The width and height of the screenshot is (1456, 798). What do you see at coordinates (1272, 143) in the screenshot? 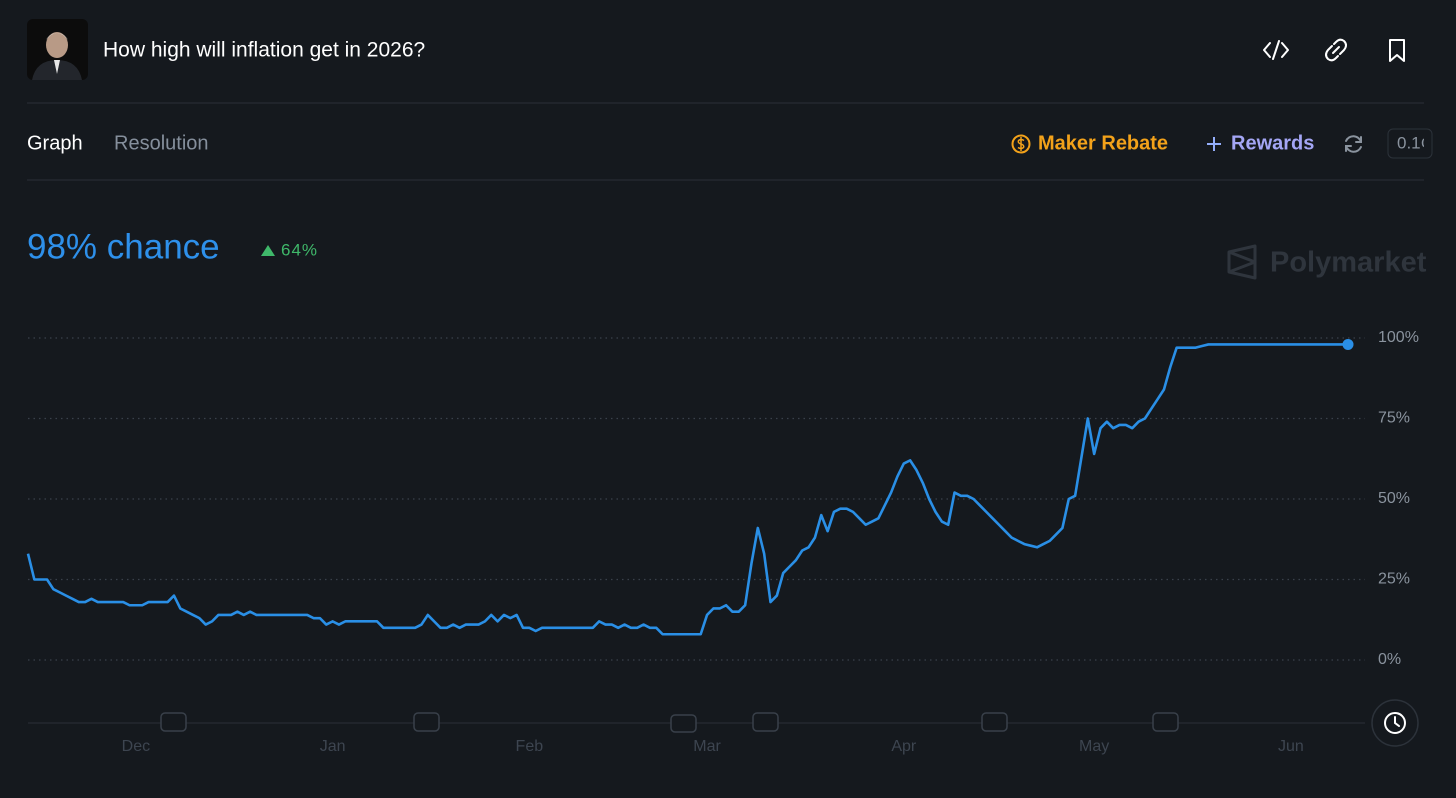
I see `rewards-link: Rewards` at bounding box center [1272, 143].